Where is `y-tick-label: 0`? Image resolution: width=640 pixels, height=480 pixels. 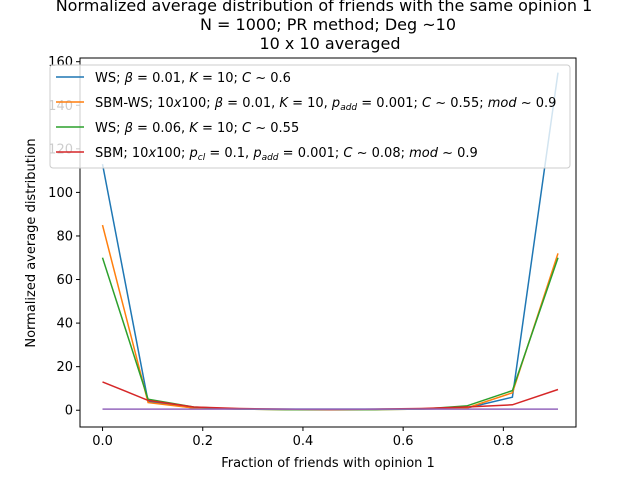
y-tick-label: 0 is located at coordinates (69, 411).